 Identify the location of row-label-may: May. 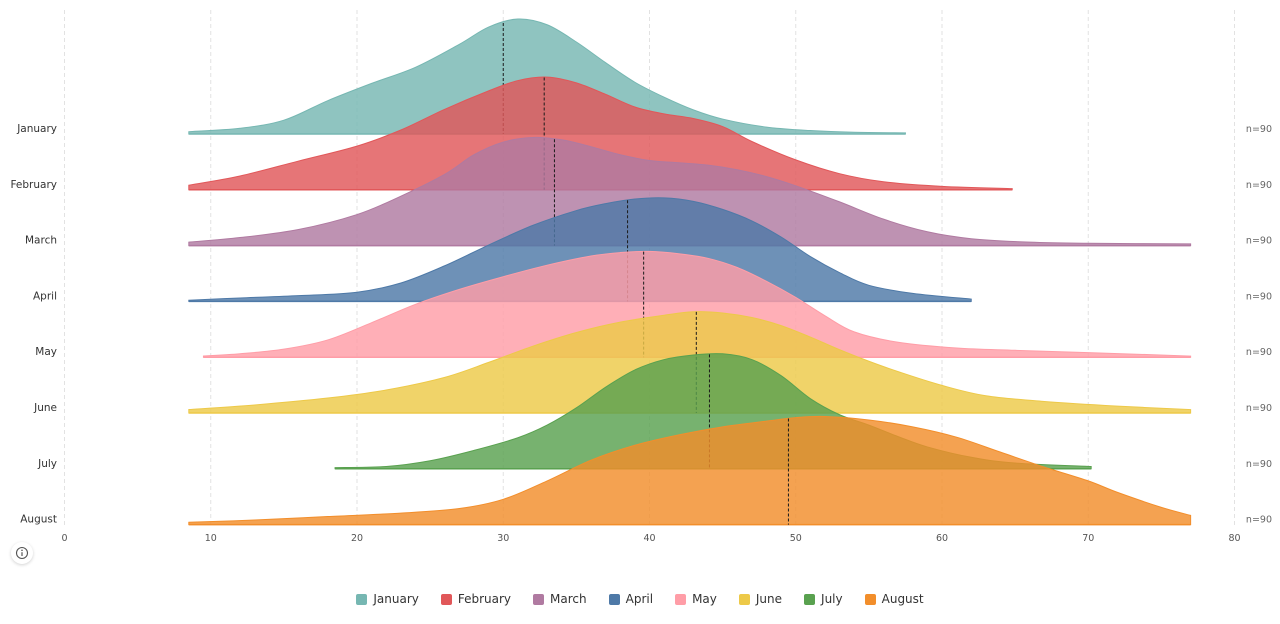
(46, 352).